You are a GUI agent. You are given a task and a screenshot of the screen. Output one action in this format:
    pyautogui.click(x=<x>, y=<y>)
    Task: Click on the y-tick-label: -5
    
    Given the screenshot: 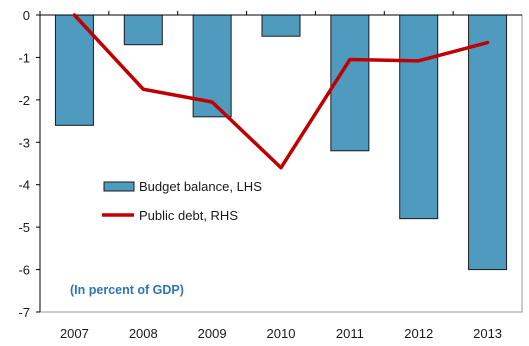 What is the action you would take?
    pyautogui.click(x=24, y=227)
    